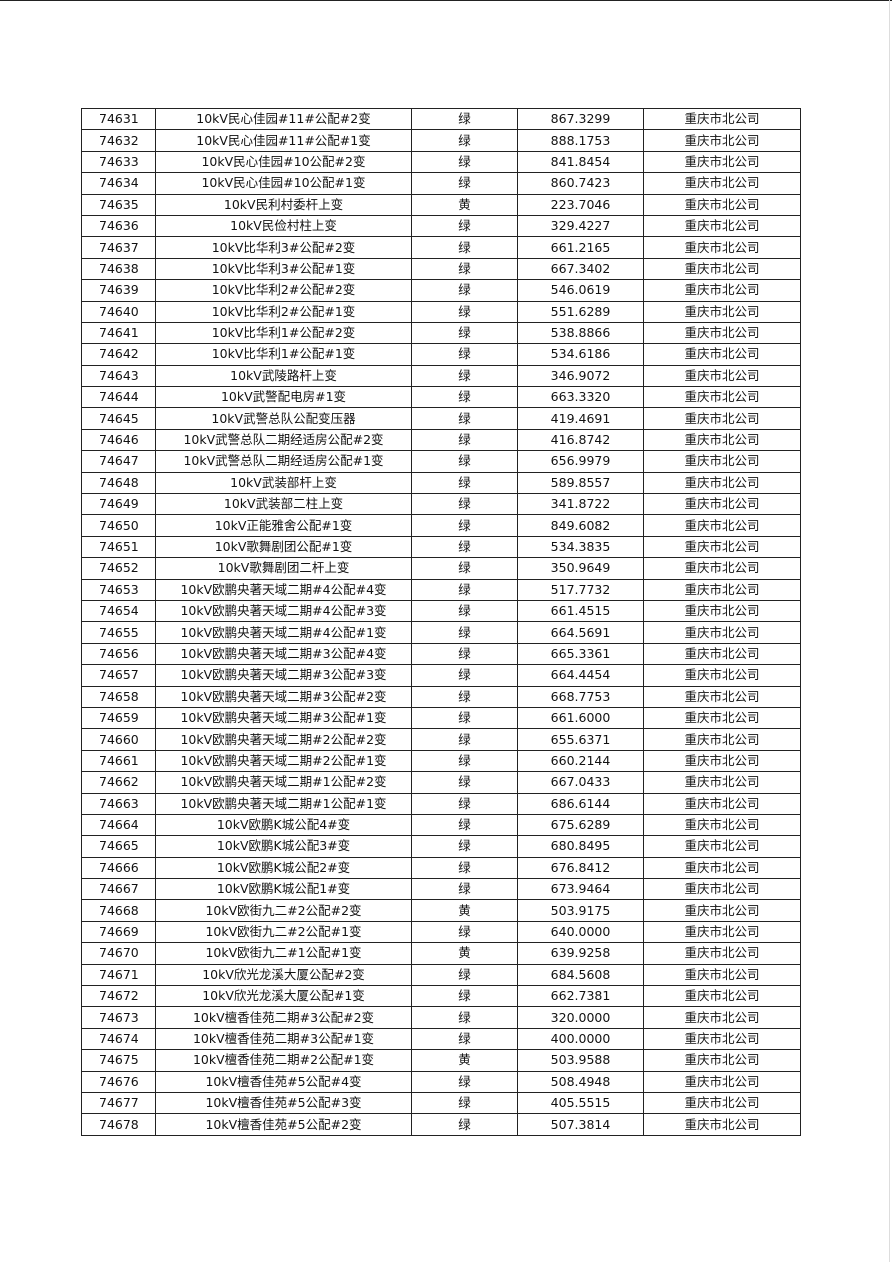 This screenshot has height=1262, width=892. Describe the element at coordinates (118, 1081) in the screenshot. I see `row-id-cell: 74676` at that location.